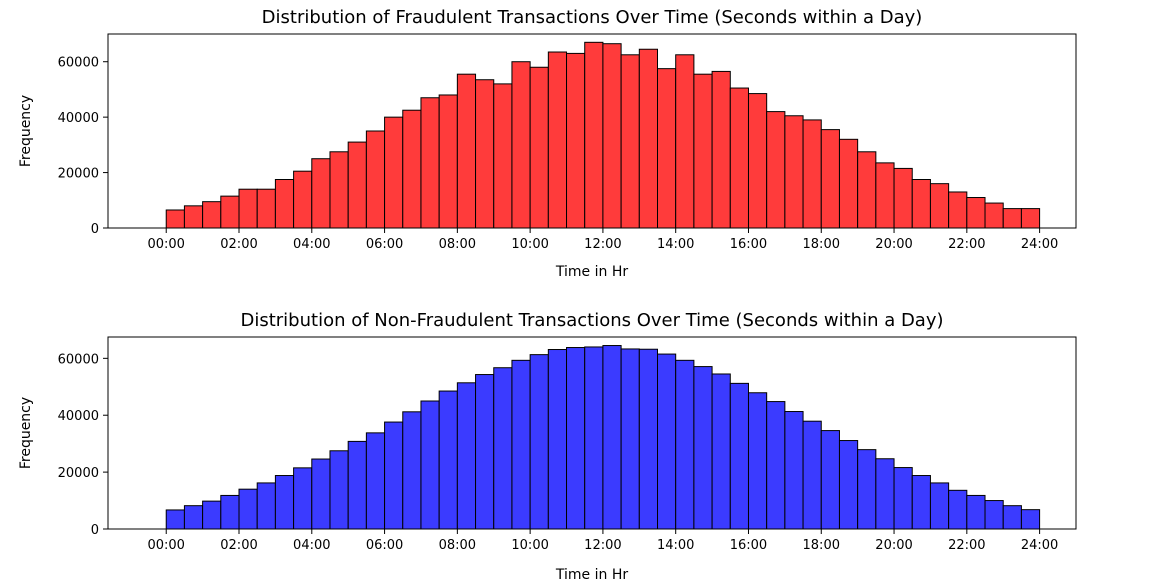 The width and height of the screenshot is (1153, 587). What do you see at coordinates (591, 575) in the screenshot?
I see `chart2-x-axis-label: Time in Hr` at bounding box center [591, 575].